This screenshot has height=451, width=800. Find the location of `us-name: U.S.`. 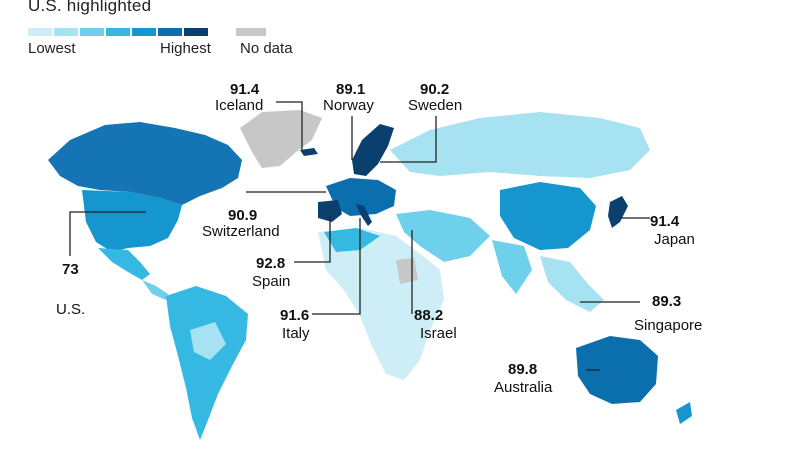

us-name: U.S. is located at coordinates (70, 309).